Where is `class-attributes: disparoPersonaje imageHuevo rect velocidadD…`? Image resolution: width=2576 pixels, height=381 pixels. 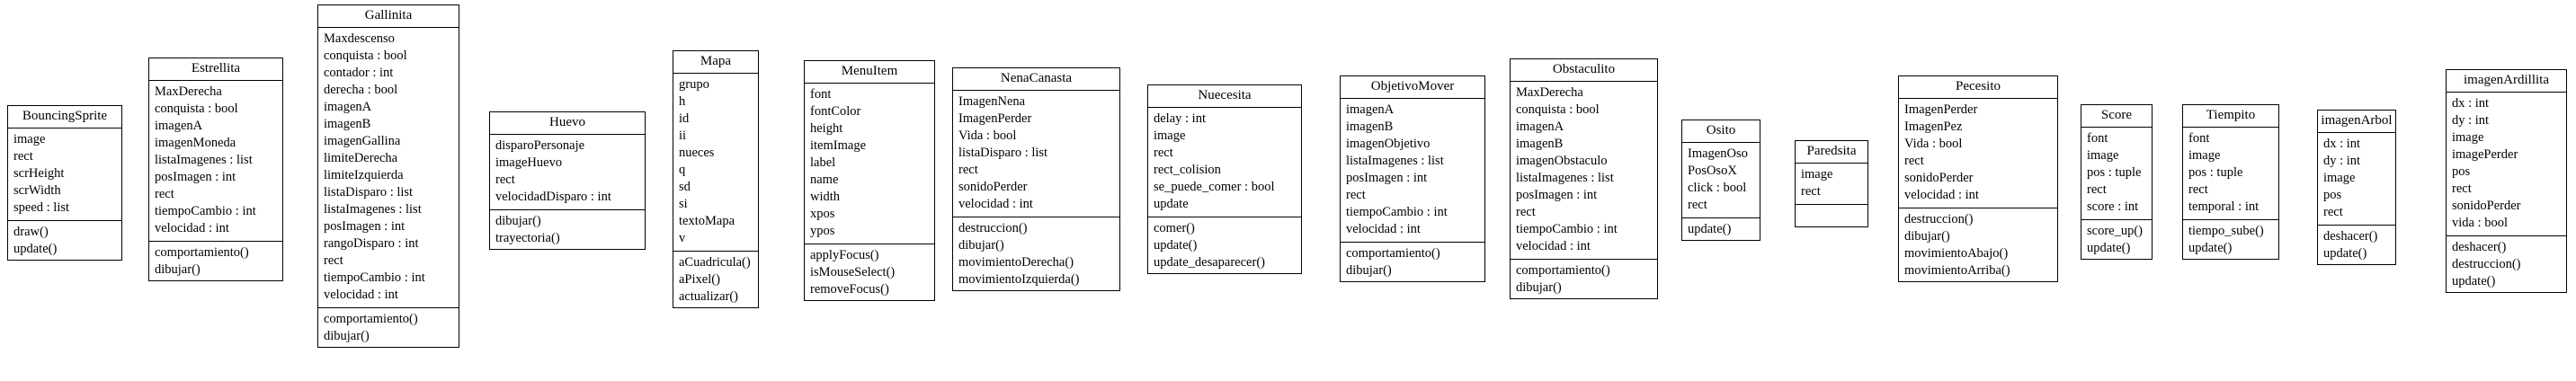 class-attributes: disparoPersonaje imageHuevo rect velocidadD… is located at coordinates (568, 173).